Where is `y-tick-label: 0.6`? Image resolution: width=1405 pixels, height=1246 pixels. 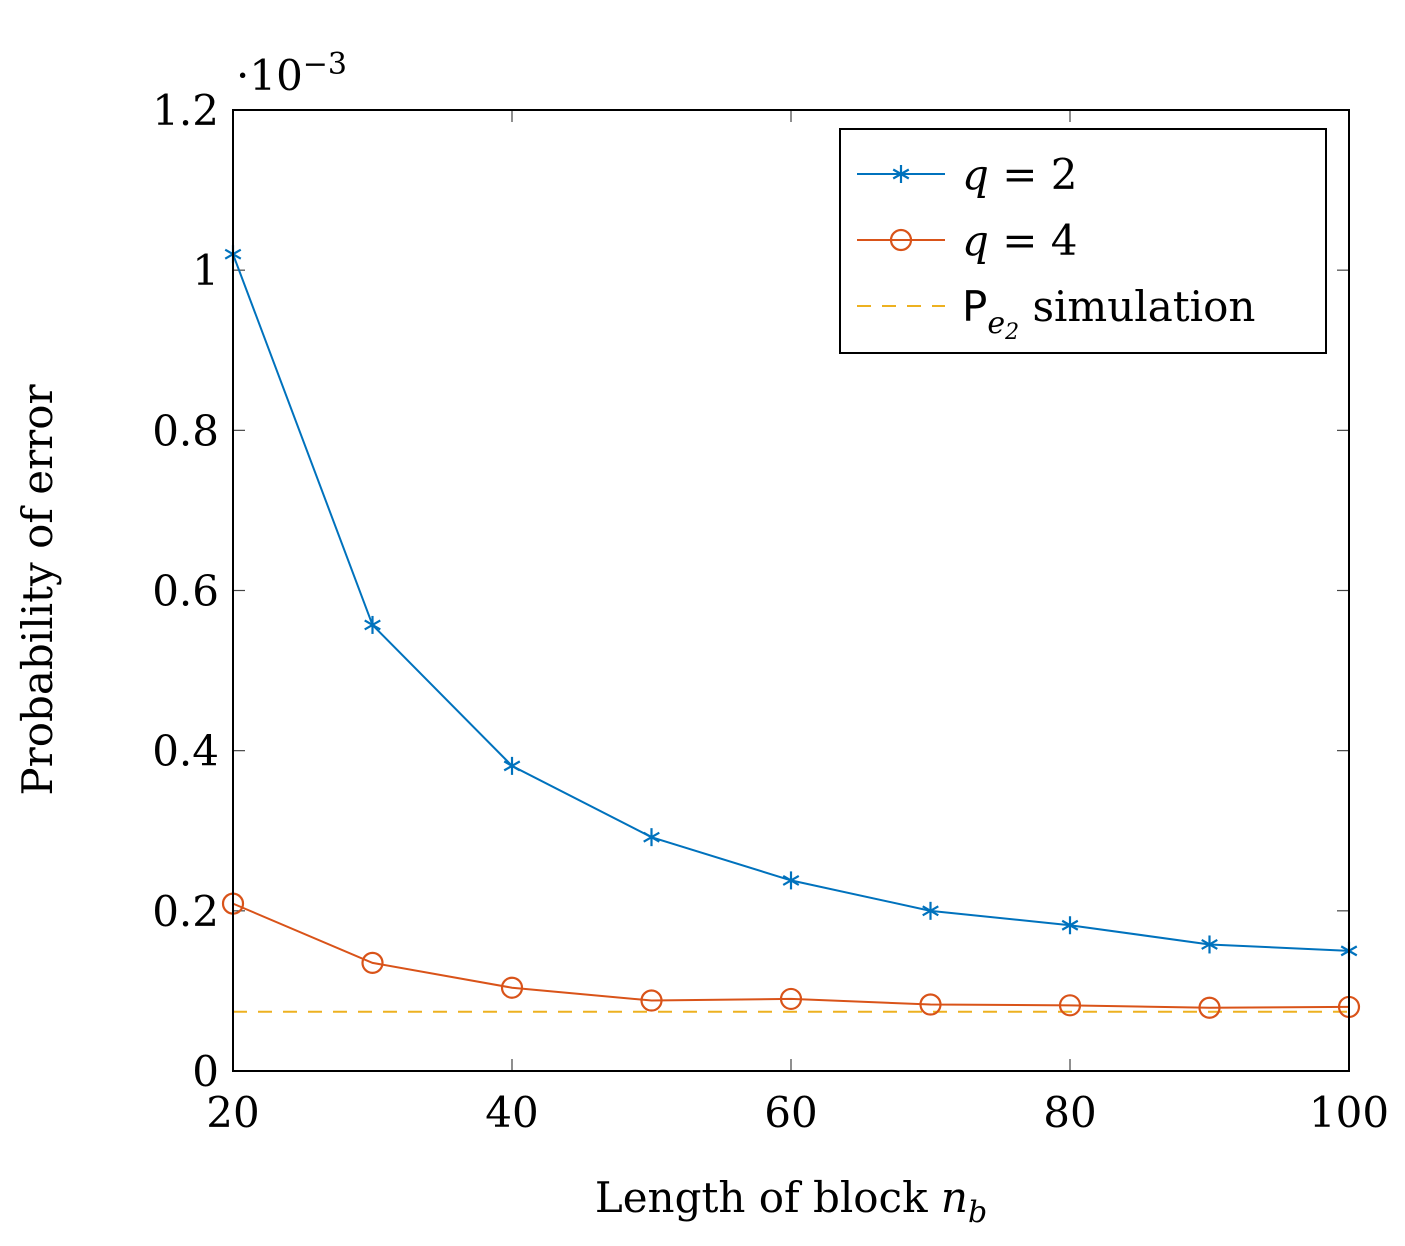
y-tick-label: 0.6 is located at coordinates (185, 591).